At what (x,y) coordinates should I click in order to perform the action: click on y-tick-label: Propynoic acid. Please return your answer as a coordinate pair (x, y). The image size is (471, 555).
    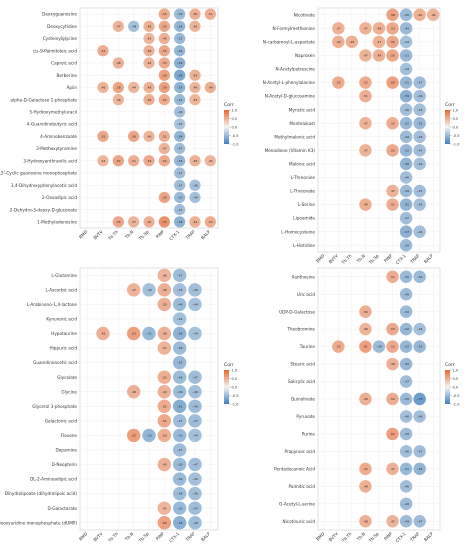
    Looking at the image, I should click on (300, 451).